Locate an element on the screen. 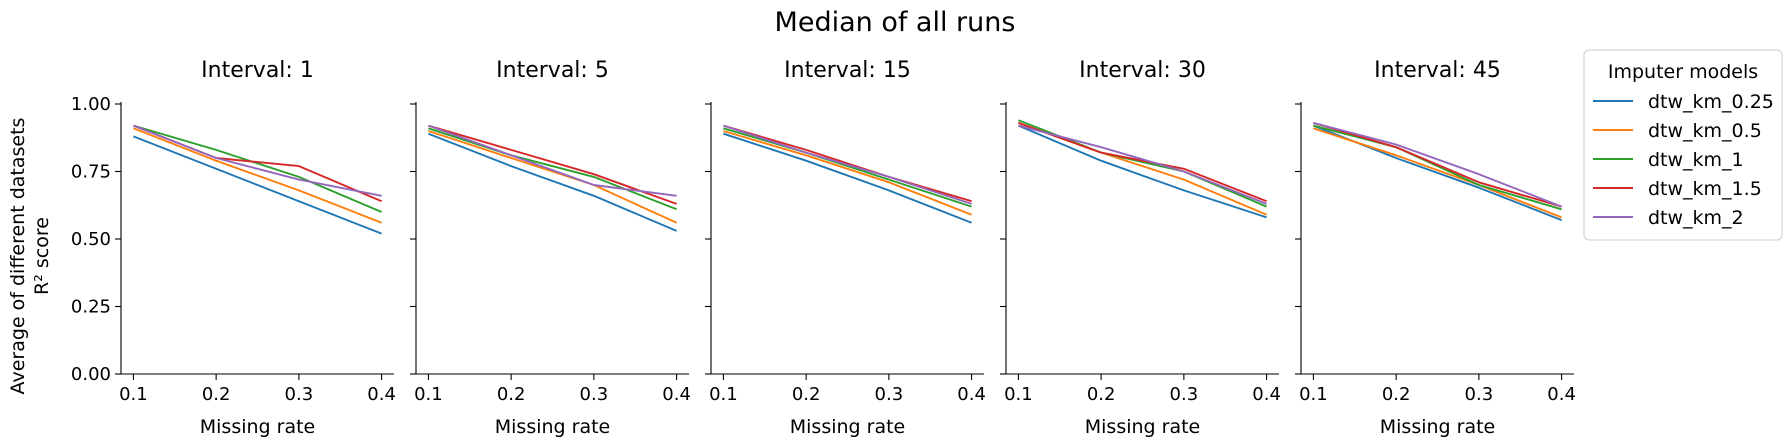 This screenshot has width=1791, height=446. y-tick-label: 0.00 is located at coordinates (91, 374).